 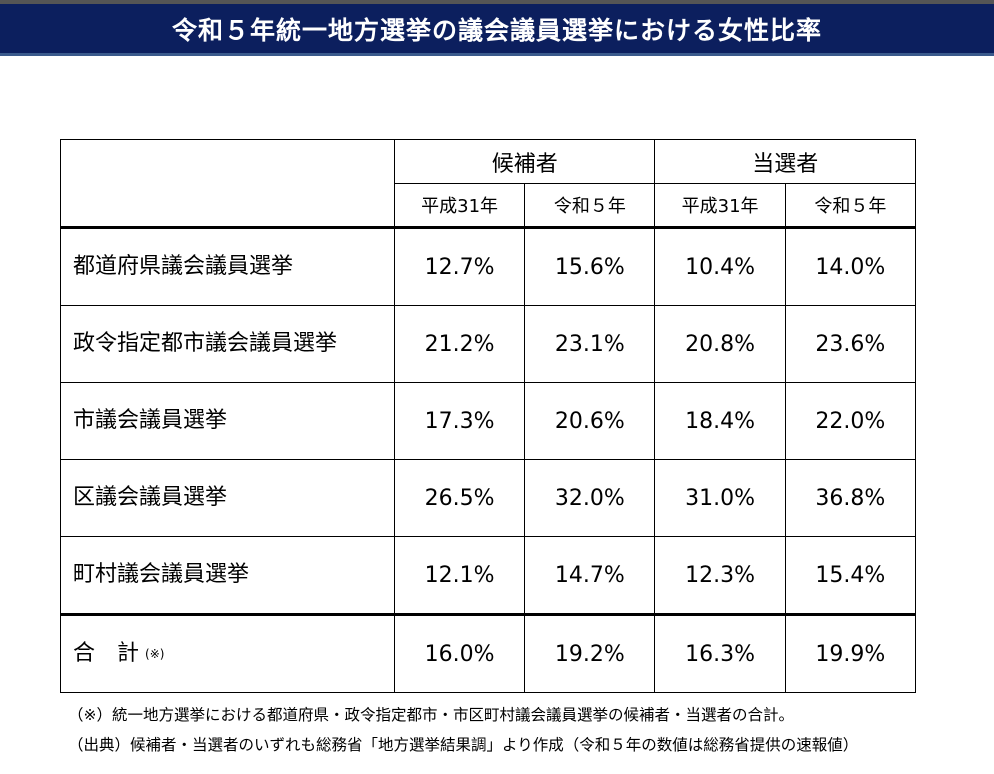 I want to click on value-cell: 12.3%, so click(x=720, y=576).